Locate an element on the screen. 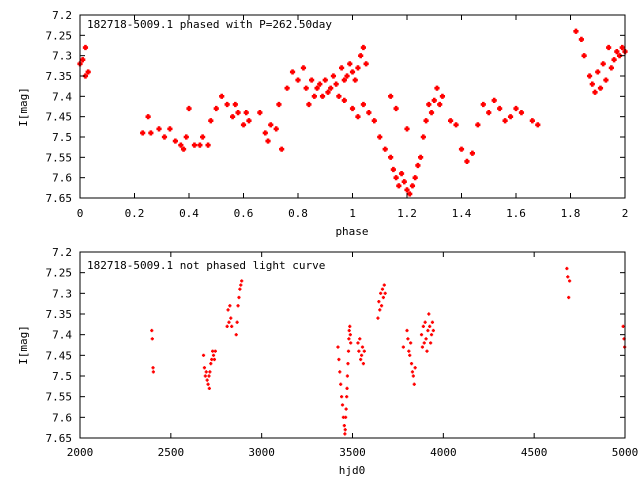 The image size is (640, 480). unphased-x-tick-label: 3000 is located at coordinates (261, 452).